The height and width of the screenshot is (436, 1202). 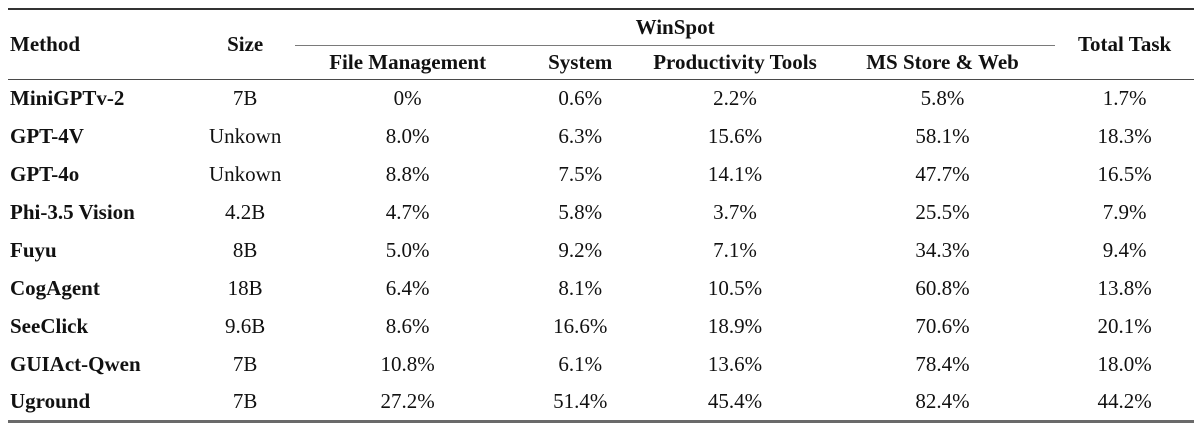 I want to click on value-cell-file-management: 10.8%, so click(x=407, y=363).